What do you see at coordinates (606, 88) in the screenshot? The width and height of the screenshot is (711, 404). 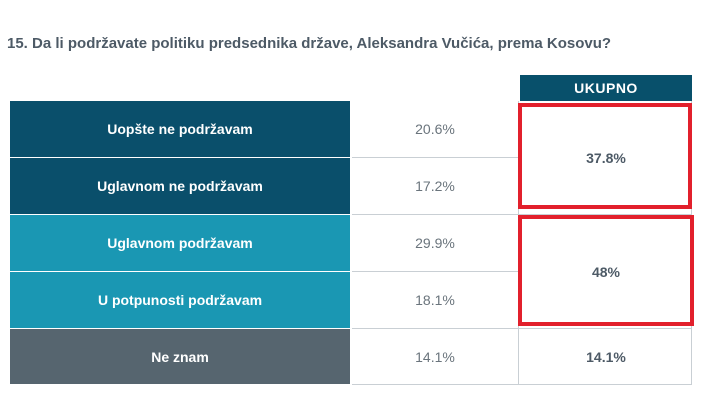 I see `ukupno-header: UKUPNO` at bounding box center [606, 88].